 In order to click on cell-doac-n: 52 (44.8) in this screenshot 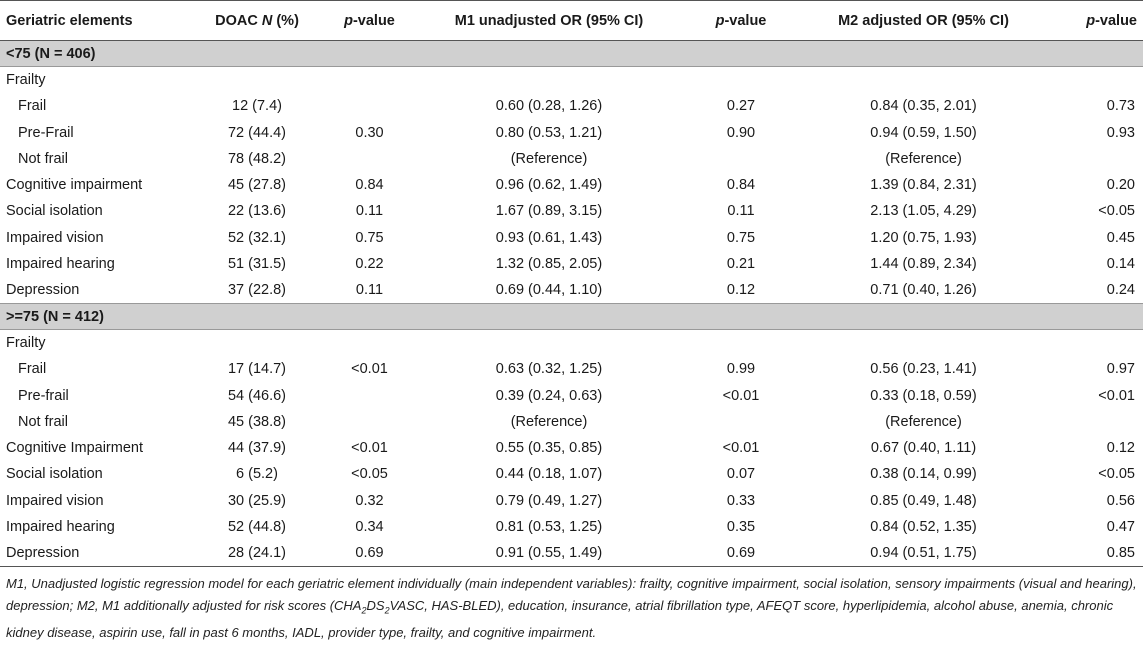, I will do `click(257, 526)`.